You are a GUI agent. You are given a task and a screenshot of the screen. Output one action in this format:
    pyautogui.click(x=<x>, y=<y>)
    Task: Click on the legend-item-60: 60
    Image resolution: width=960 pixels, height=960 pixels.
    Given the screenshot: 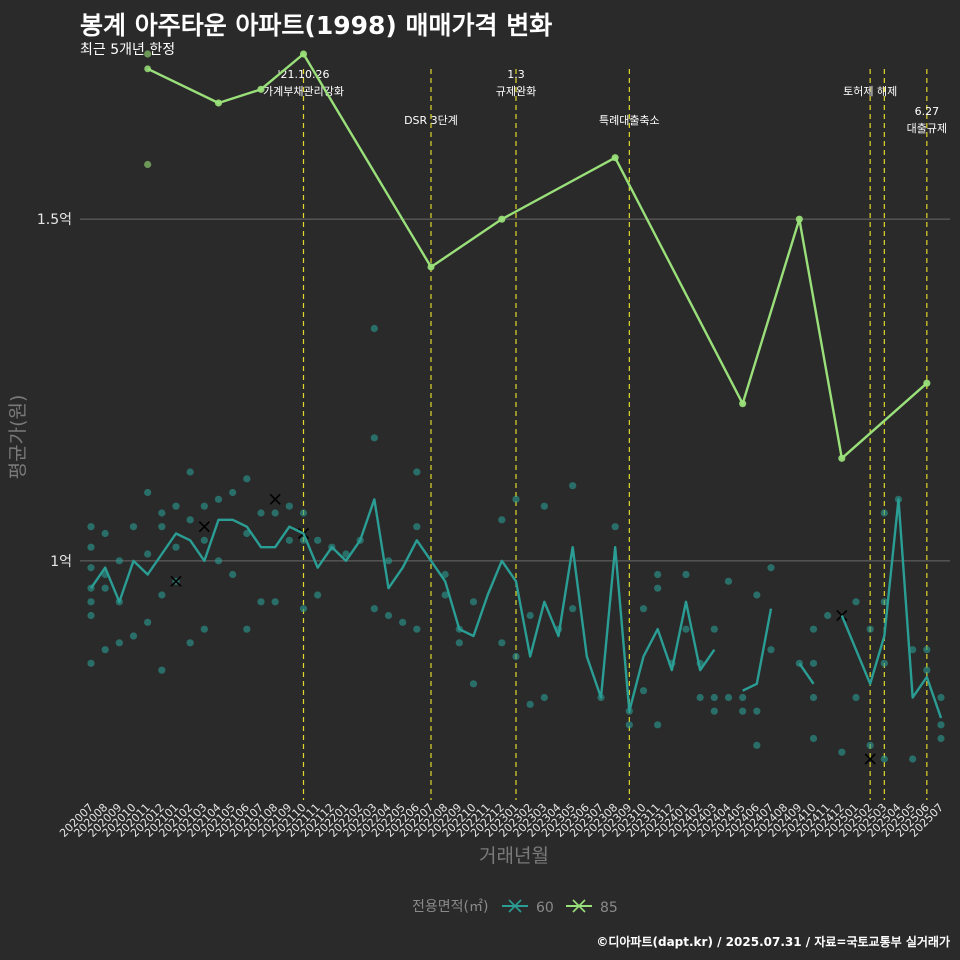 What is the action you would take?
    pyautogui.click(x=528, y=907)
    